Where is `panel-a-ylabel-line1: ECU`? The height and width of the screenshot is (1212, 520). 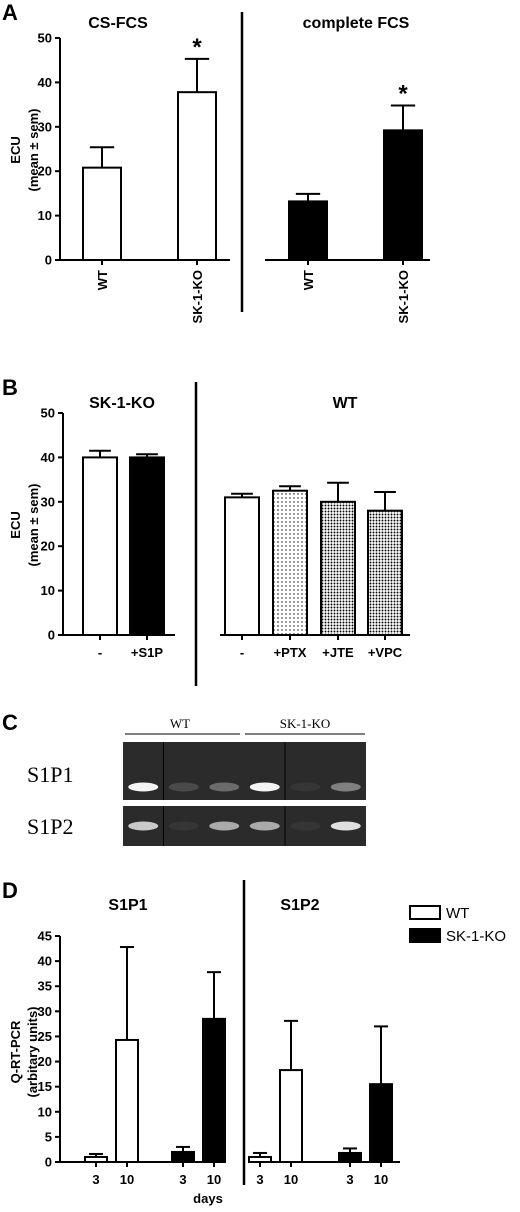 panel-a-ylabel-line1: ECU is located at coordinates (15, 149).